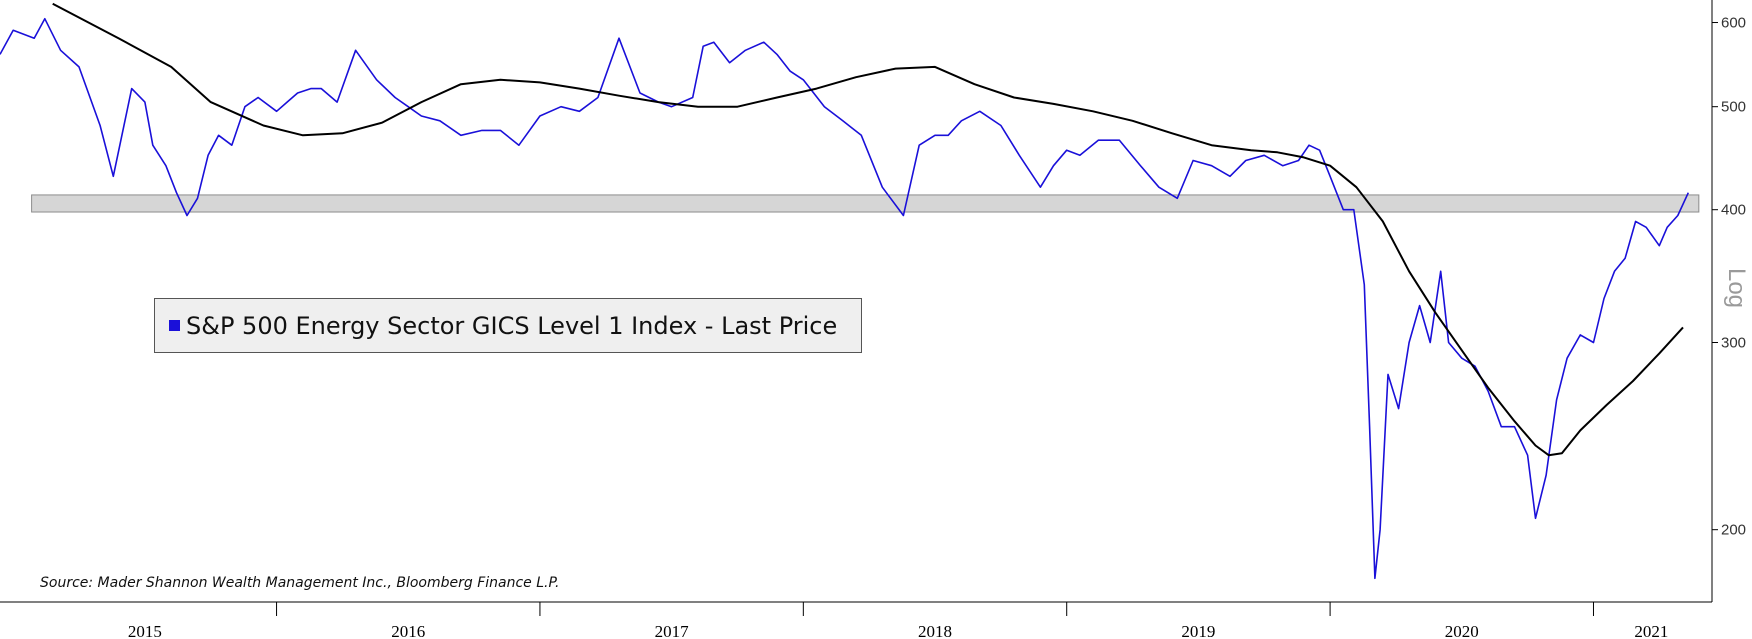 The image size is (1752, 639). I want to click on y-tick-label: 500, so click(1733, 107).